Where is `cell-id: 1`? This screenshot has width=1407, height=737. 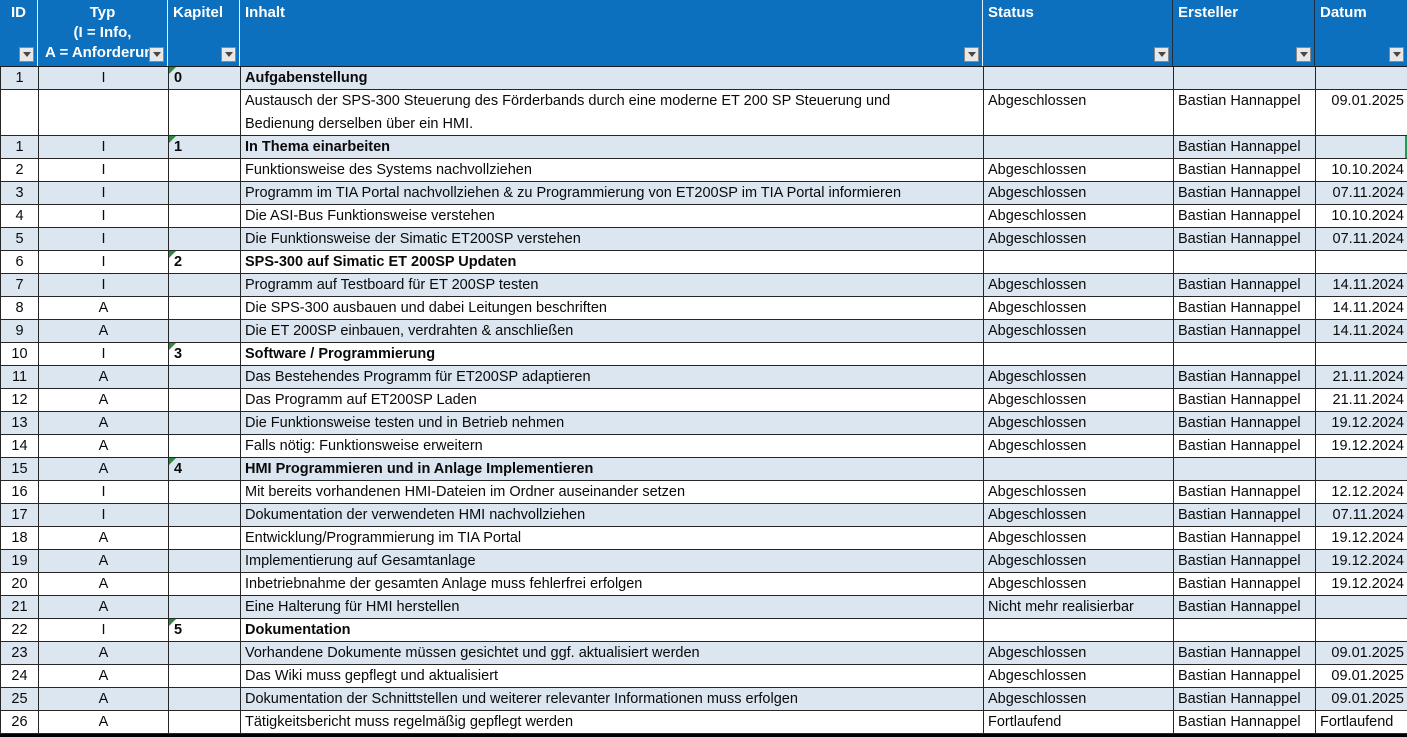
cell-id: 1 is located at coordinates (20, 78).